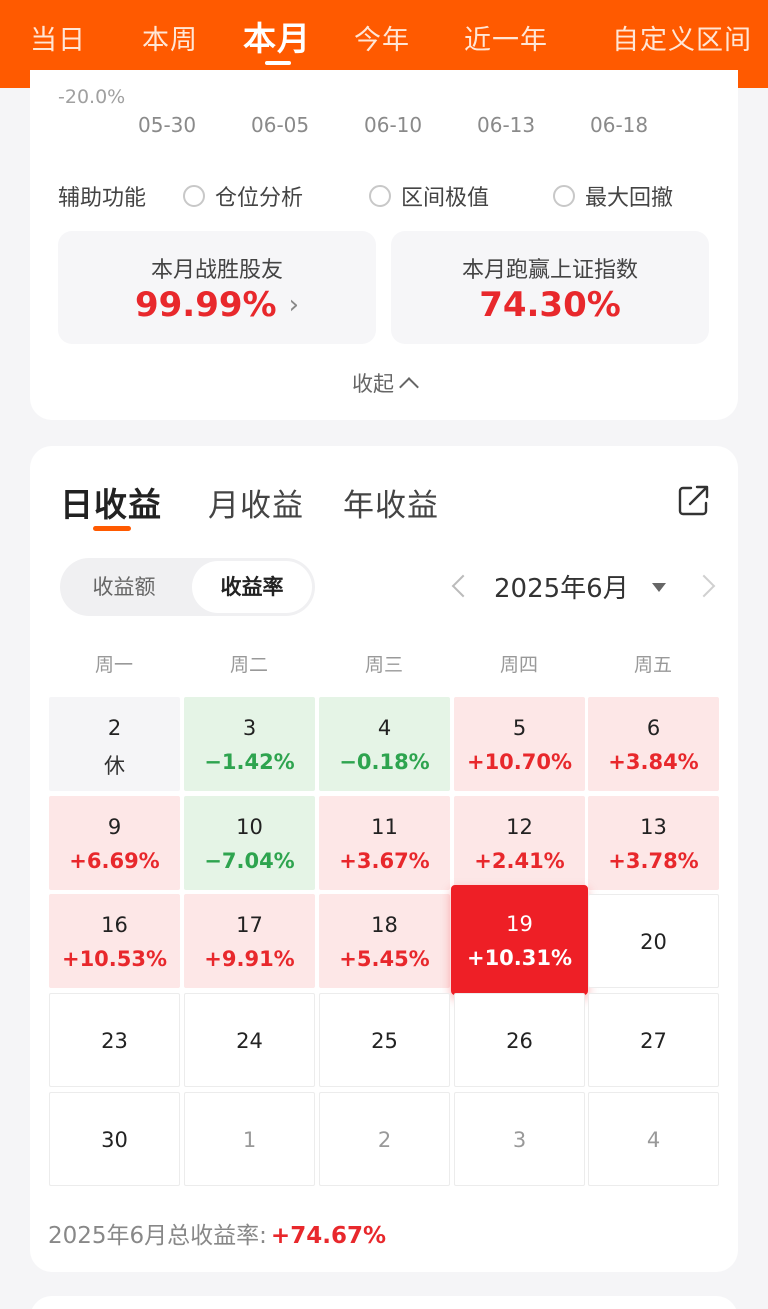 This screenshot has height=1309, width=768. What do you see at coordinates (249, 744) in the screenshot?
I see `calendar-cell: 3 −1.42%` at bounding box center [249, 744].